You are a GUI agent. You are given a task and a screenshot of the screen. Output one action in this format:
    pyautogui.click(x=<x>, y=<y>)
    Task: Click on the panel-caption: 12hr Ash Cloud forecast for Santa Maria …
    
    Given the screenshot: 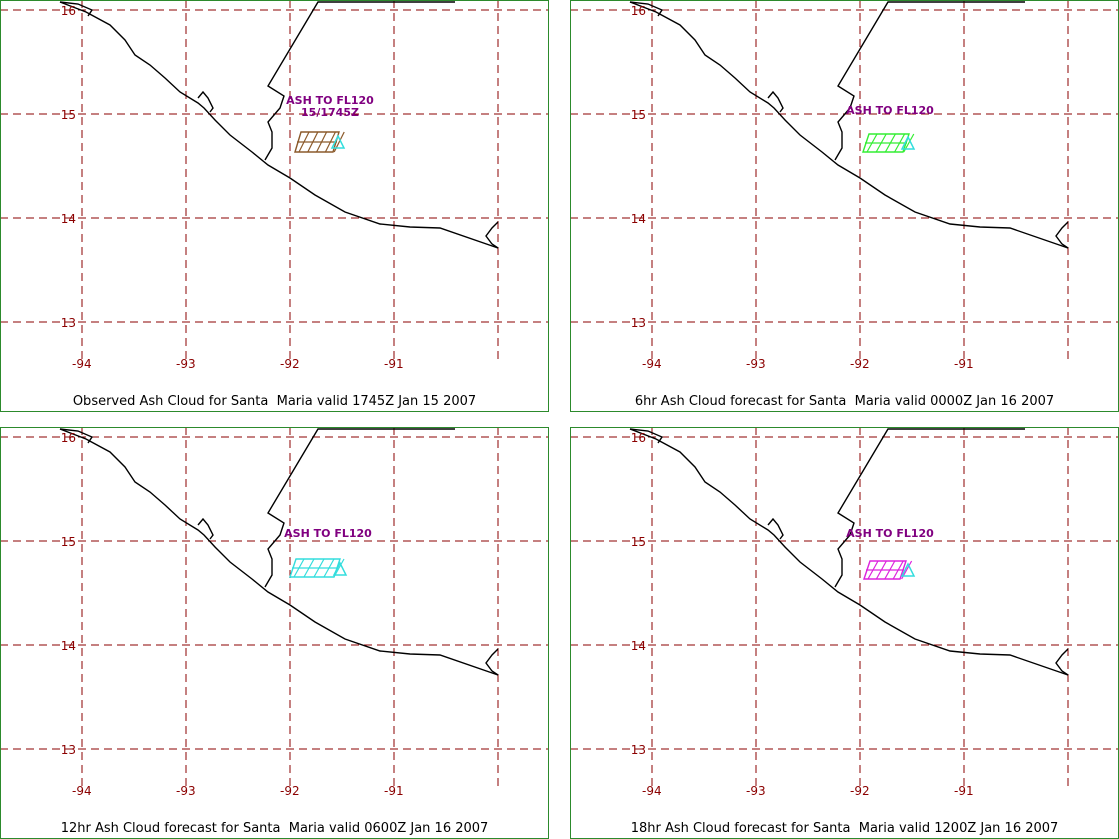 What is the action you would take?
    pyautogui.click(x=274, y=828)
    